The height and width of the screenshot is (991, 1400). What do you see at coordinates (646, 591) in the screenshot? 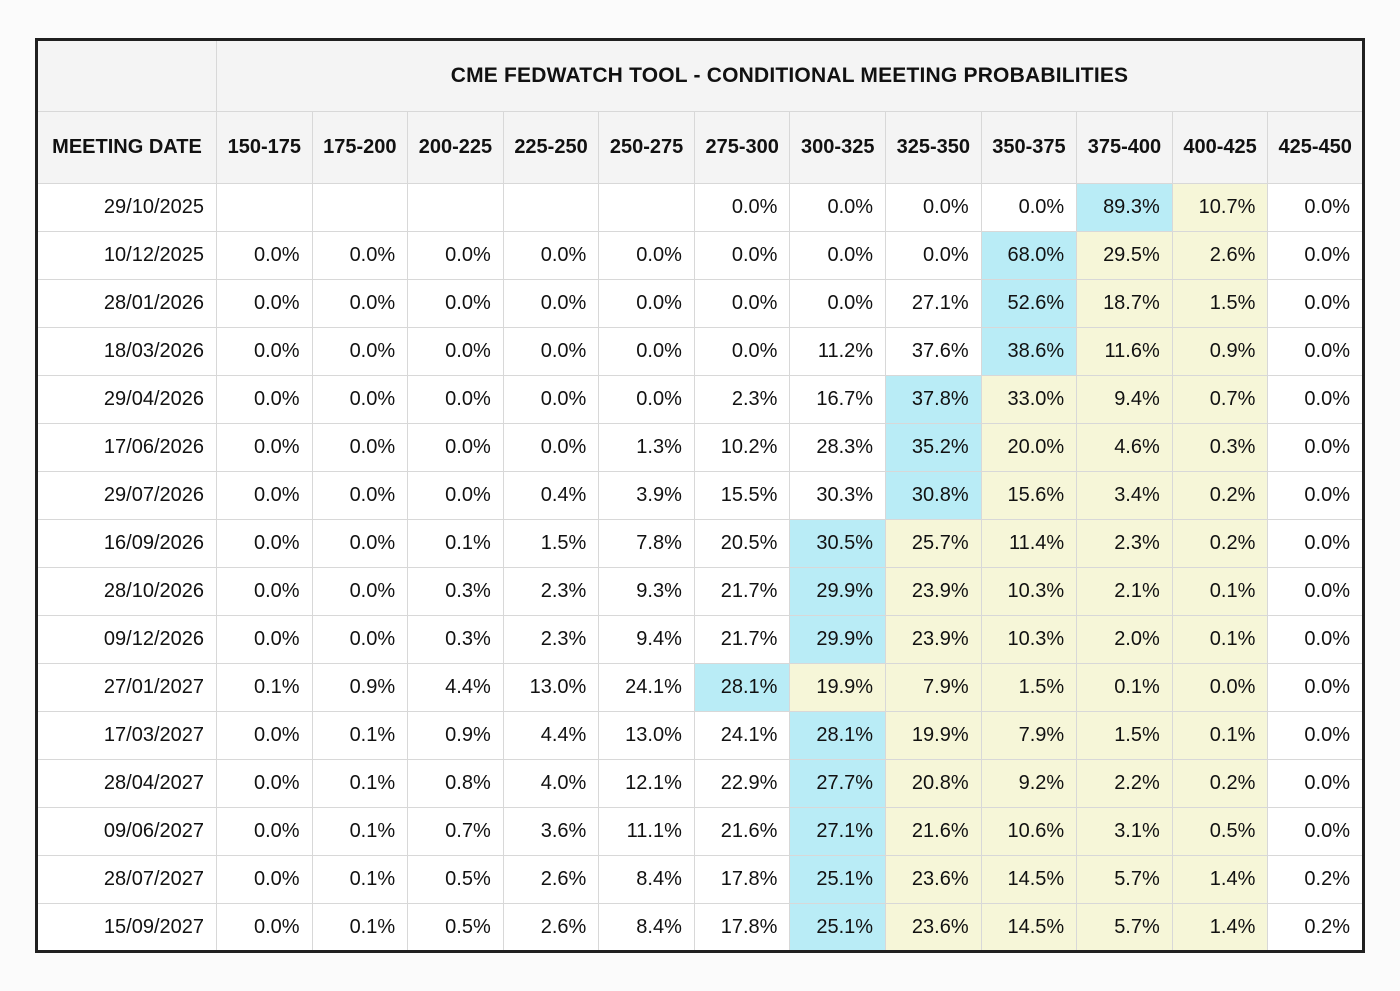
I see `probability-cell: 9.3%` at bounding box center [646, 591].